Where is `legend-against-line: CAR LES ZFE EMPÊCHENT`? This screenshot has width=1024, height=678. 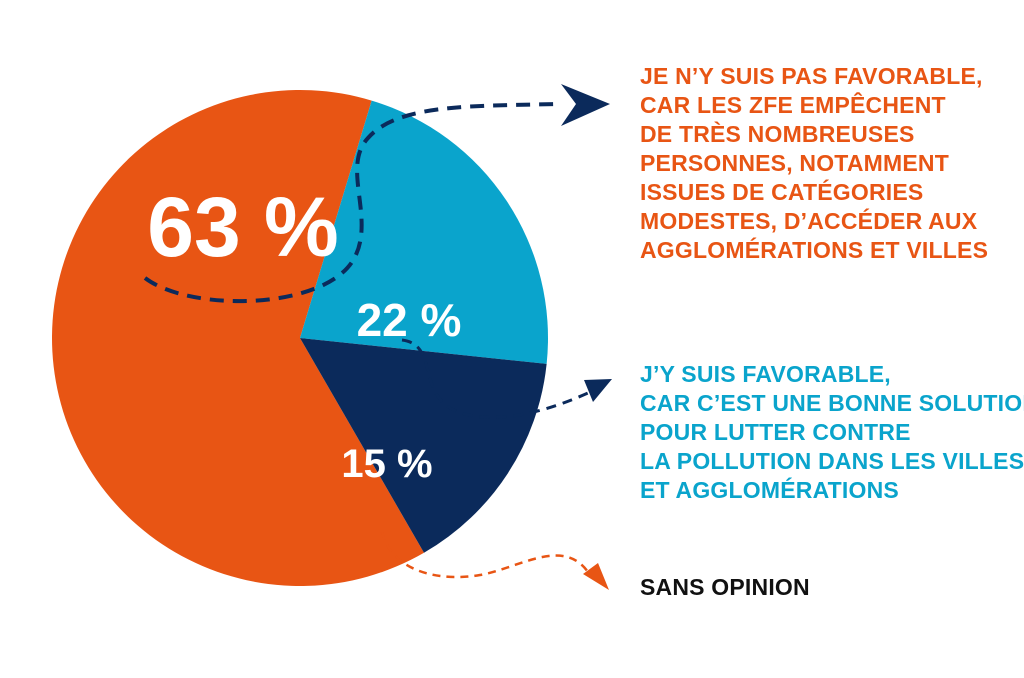
legend-against-line: CAR LES ZFE EMPÊCHENT is located at coordinates (793, 105).